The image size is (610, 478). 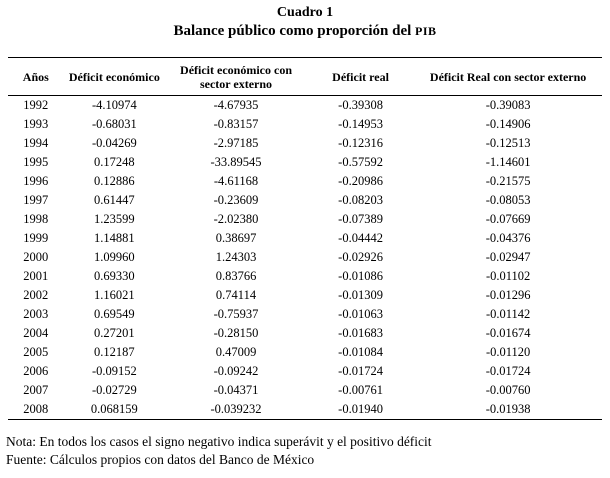 I want to click on value-cell: 0.12187, so click(x=114, y=352).